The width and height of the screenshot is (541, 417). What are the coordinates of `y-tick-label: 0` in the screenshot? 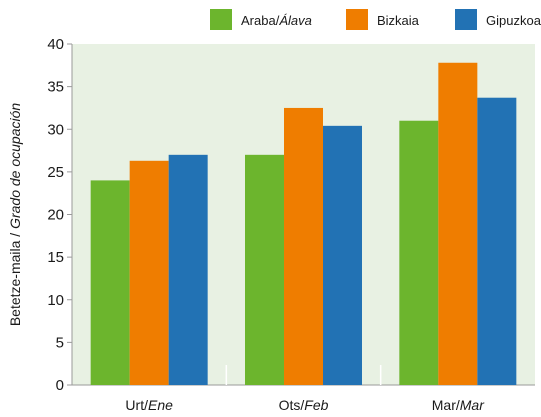 It's located at (60, 385).